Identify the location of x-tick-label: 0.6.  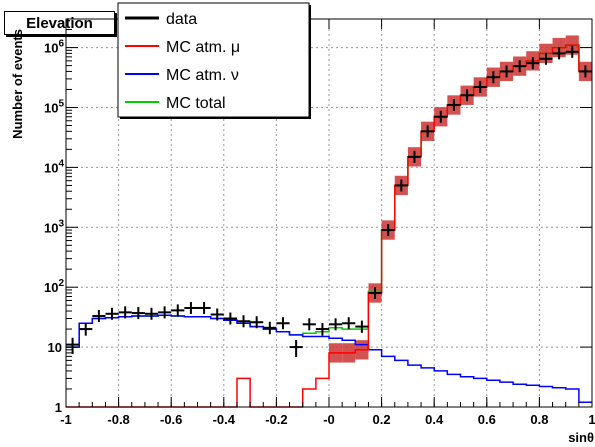
(487, 419).